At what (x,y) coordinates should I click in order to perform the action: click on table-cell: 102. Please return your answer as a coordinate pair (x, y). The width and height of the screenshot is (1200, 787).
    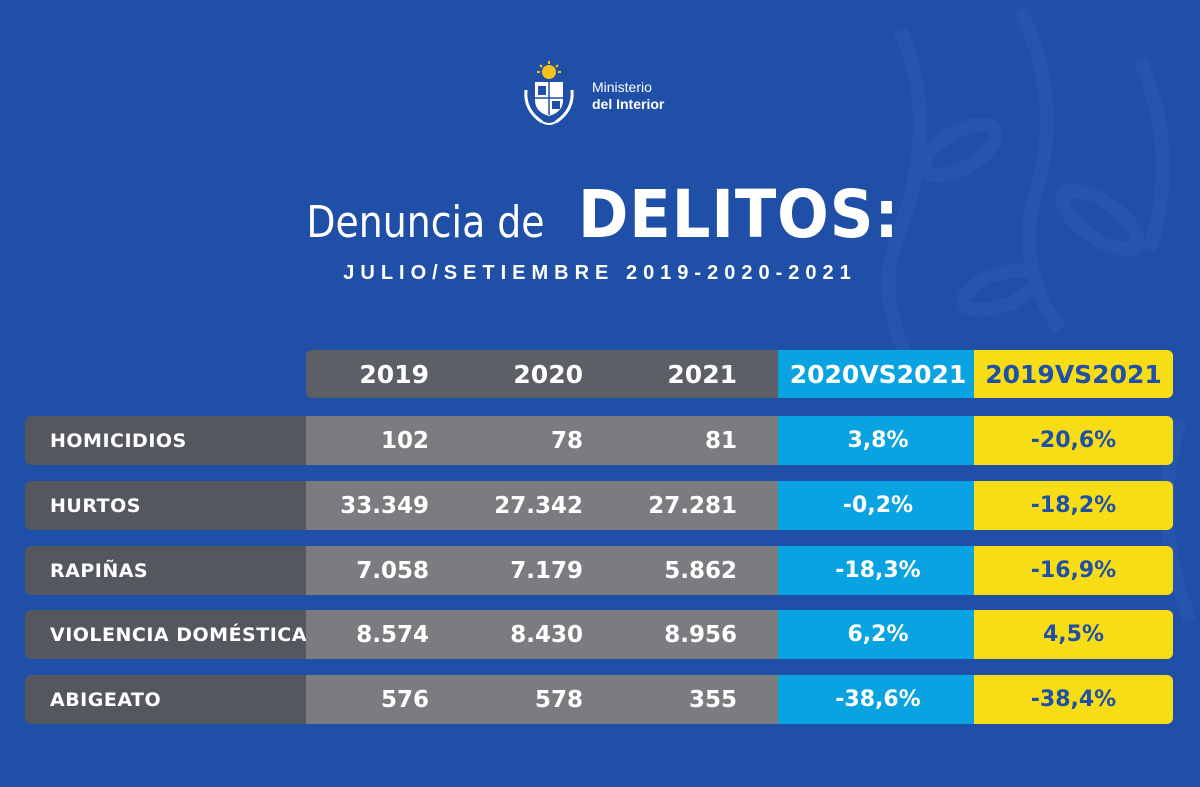
    Looking at the image, I should click on (404, 440).